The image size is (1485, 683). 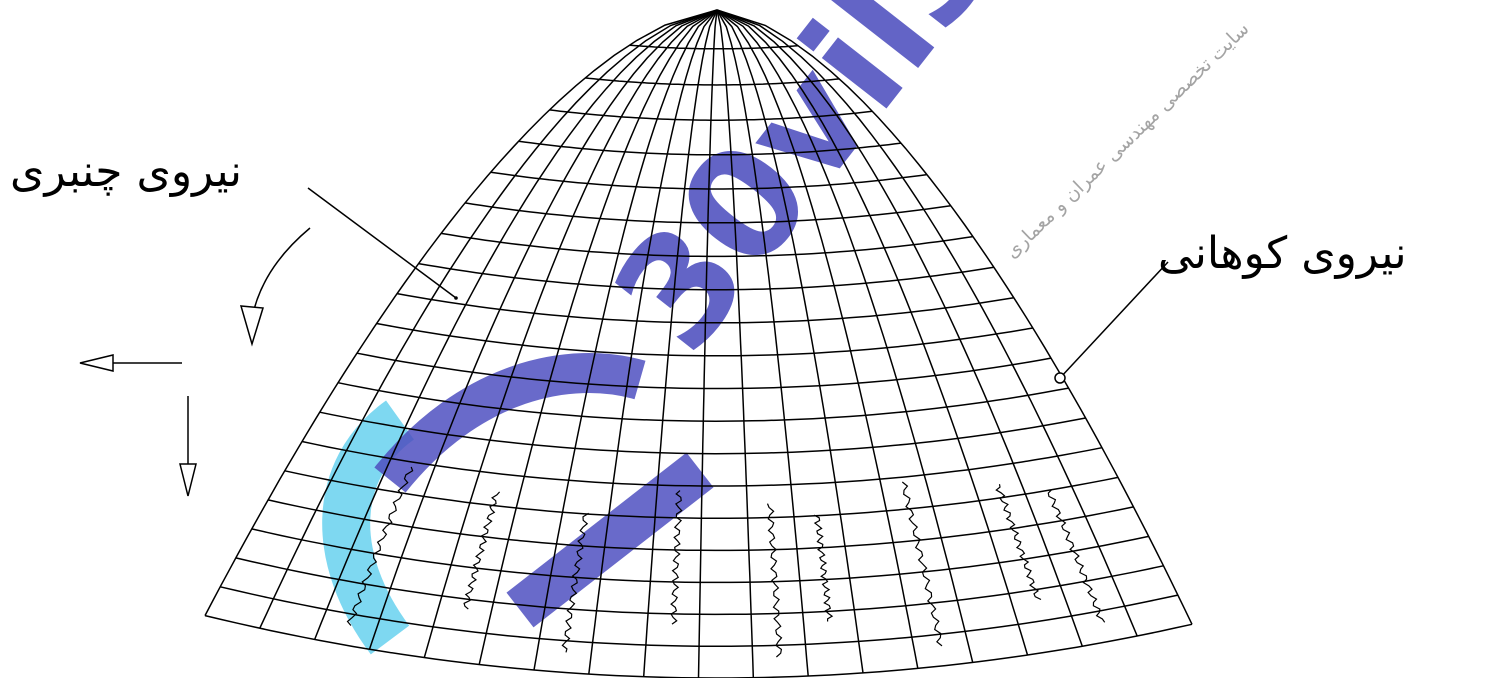 I want to click on crack-lines, so click(x=726, y=562).